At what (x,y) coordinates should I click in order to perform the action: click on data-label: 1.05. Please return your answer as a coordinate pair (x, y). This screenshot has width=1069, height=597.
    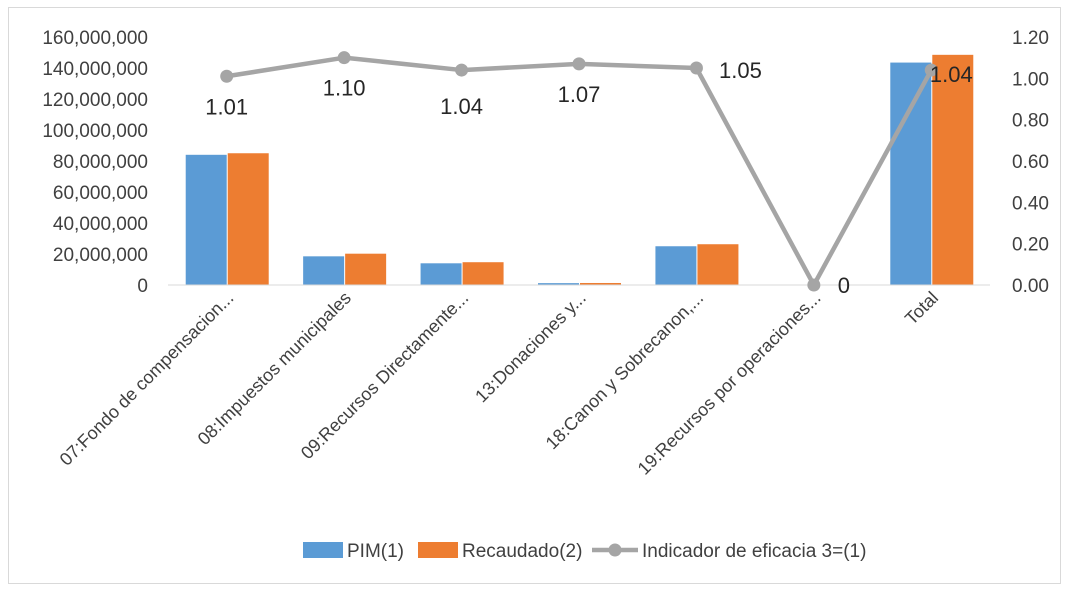
    Looking at the image, I should click on (740, 70).